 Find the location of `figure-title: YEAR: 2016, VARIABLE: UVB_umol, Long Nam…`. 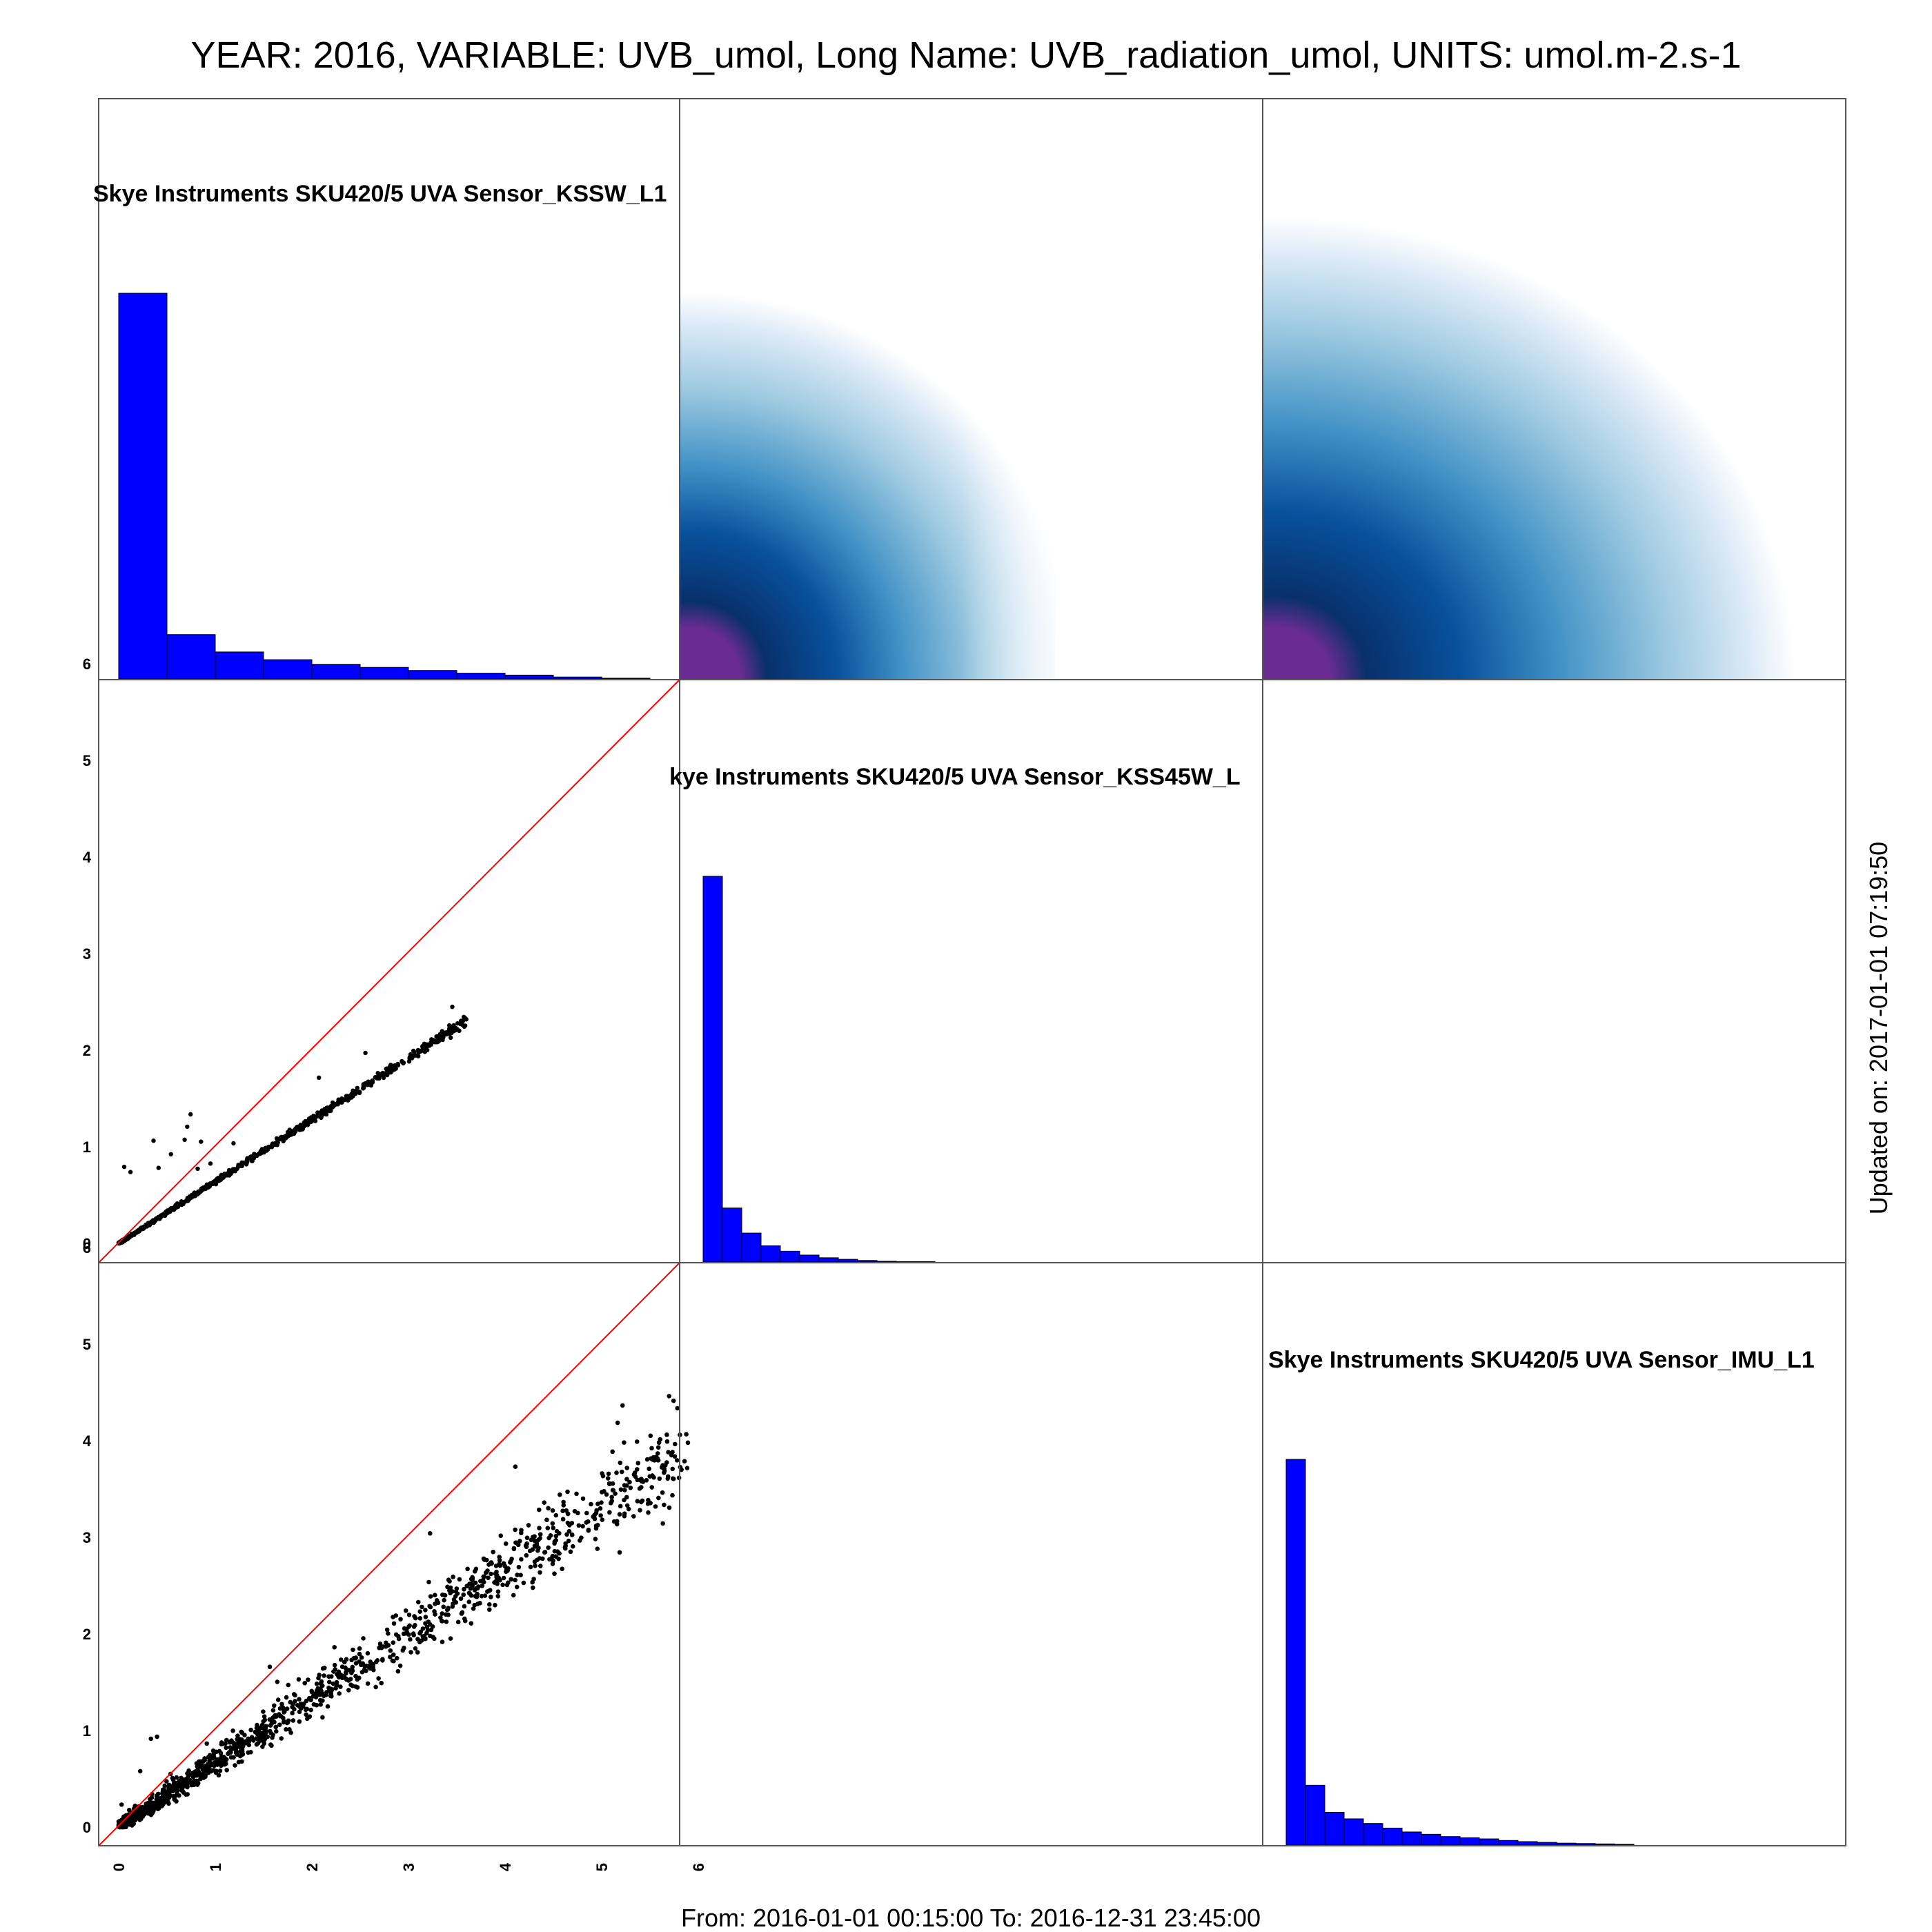

figure-title: YEAR: 2016, VARIABLE: UVB_umol, Long Nam… is located at coordinates (966, 55).